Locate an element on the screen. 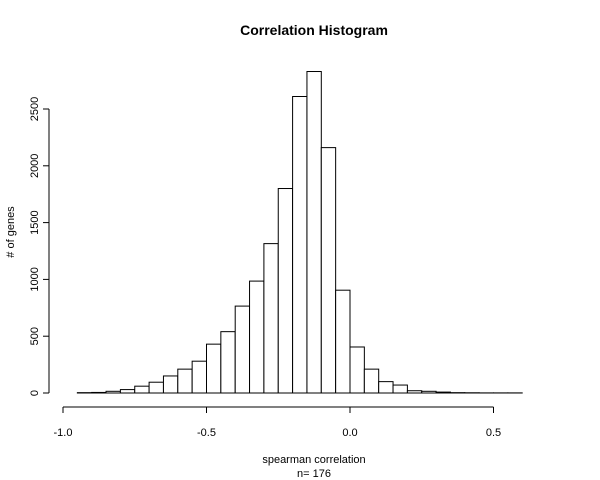 Image resolution: width=600 pixels, height=480 pixels. y-axis-label: # of genes is located at coordinates (11, 232).